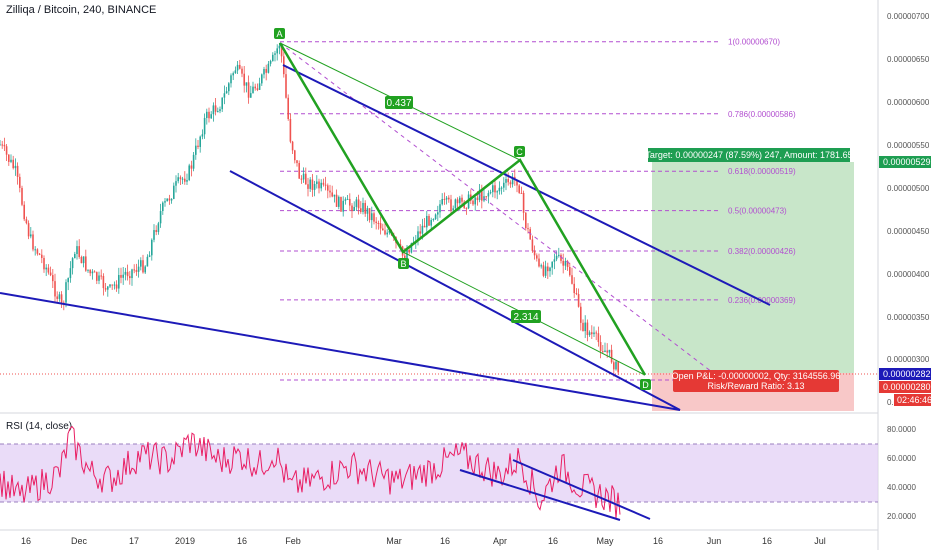 This screenshot has width=932, height=550. What do you see at coordinates (500, 541) in the screenshot?
I see `time-tick: Apr` at bounding box center [500, 541].